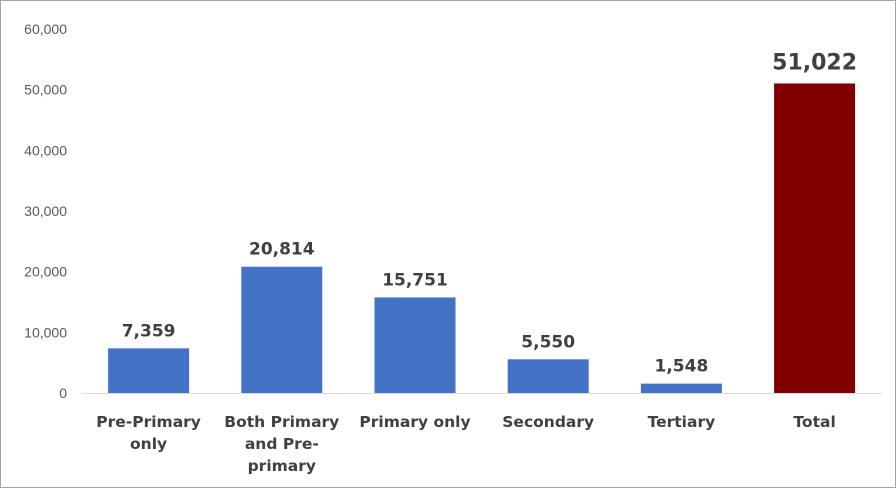 The image size is (896, 489). Describe the element at coordinates (148, 422) in the screenshot. I see `x-tick-label-line: Pre-Primary` at that location.